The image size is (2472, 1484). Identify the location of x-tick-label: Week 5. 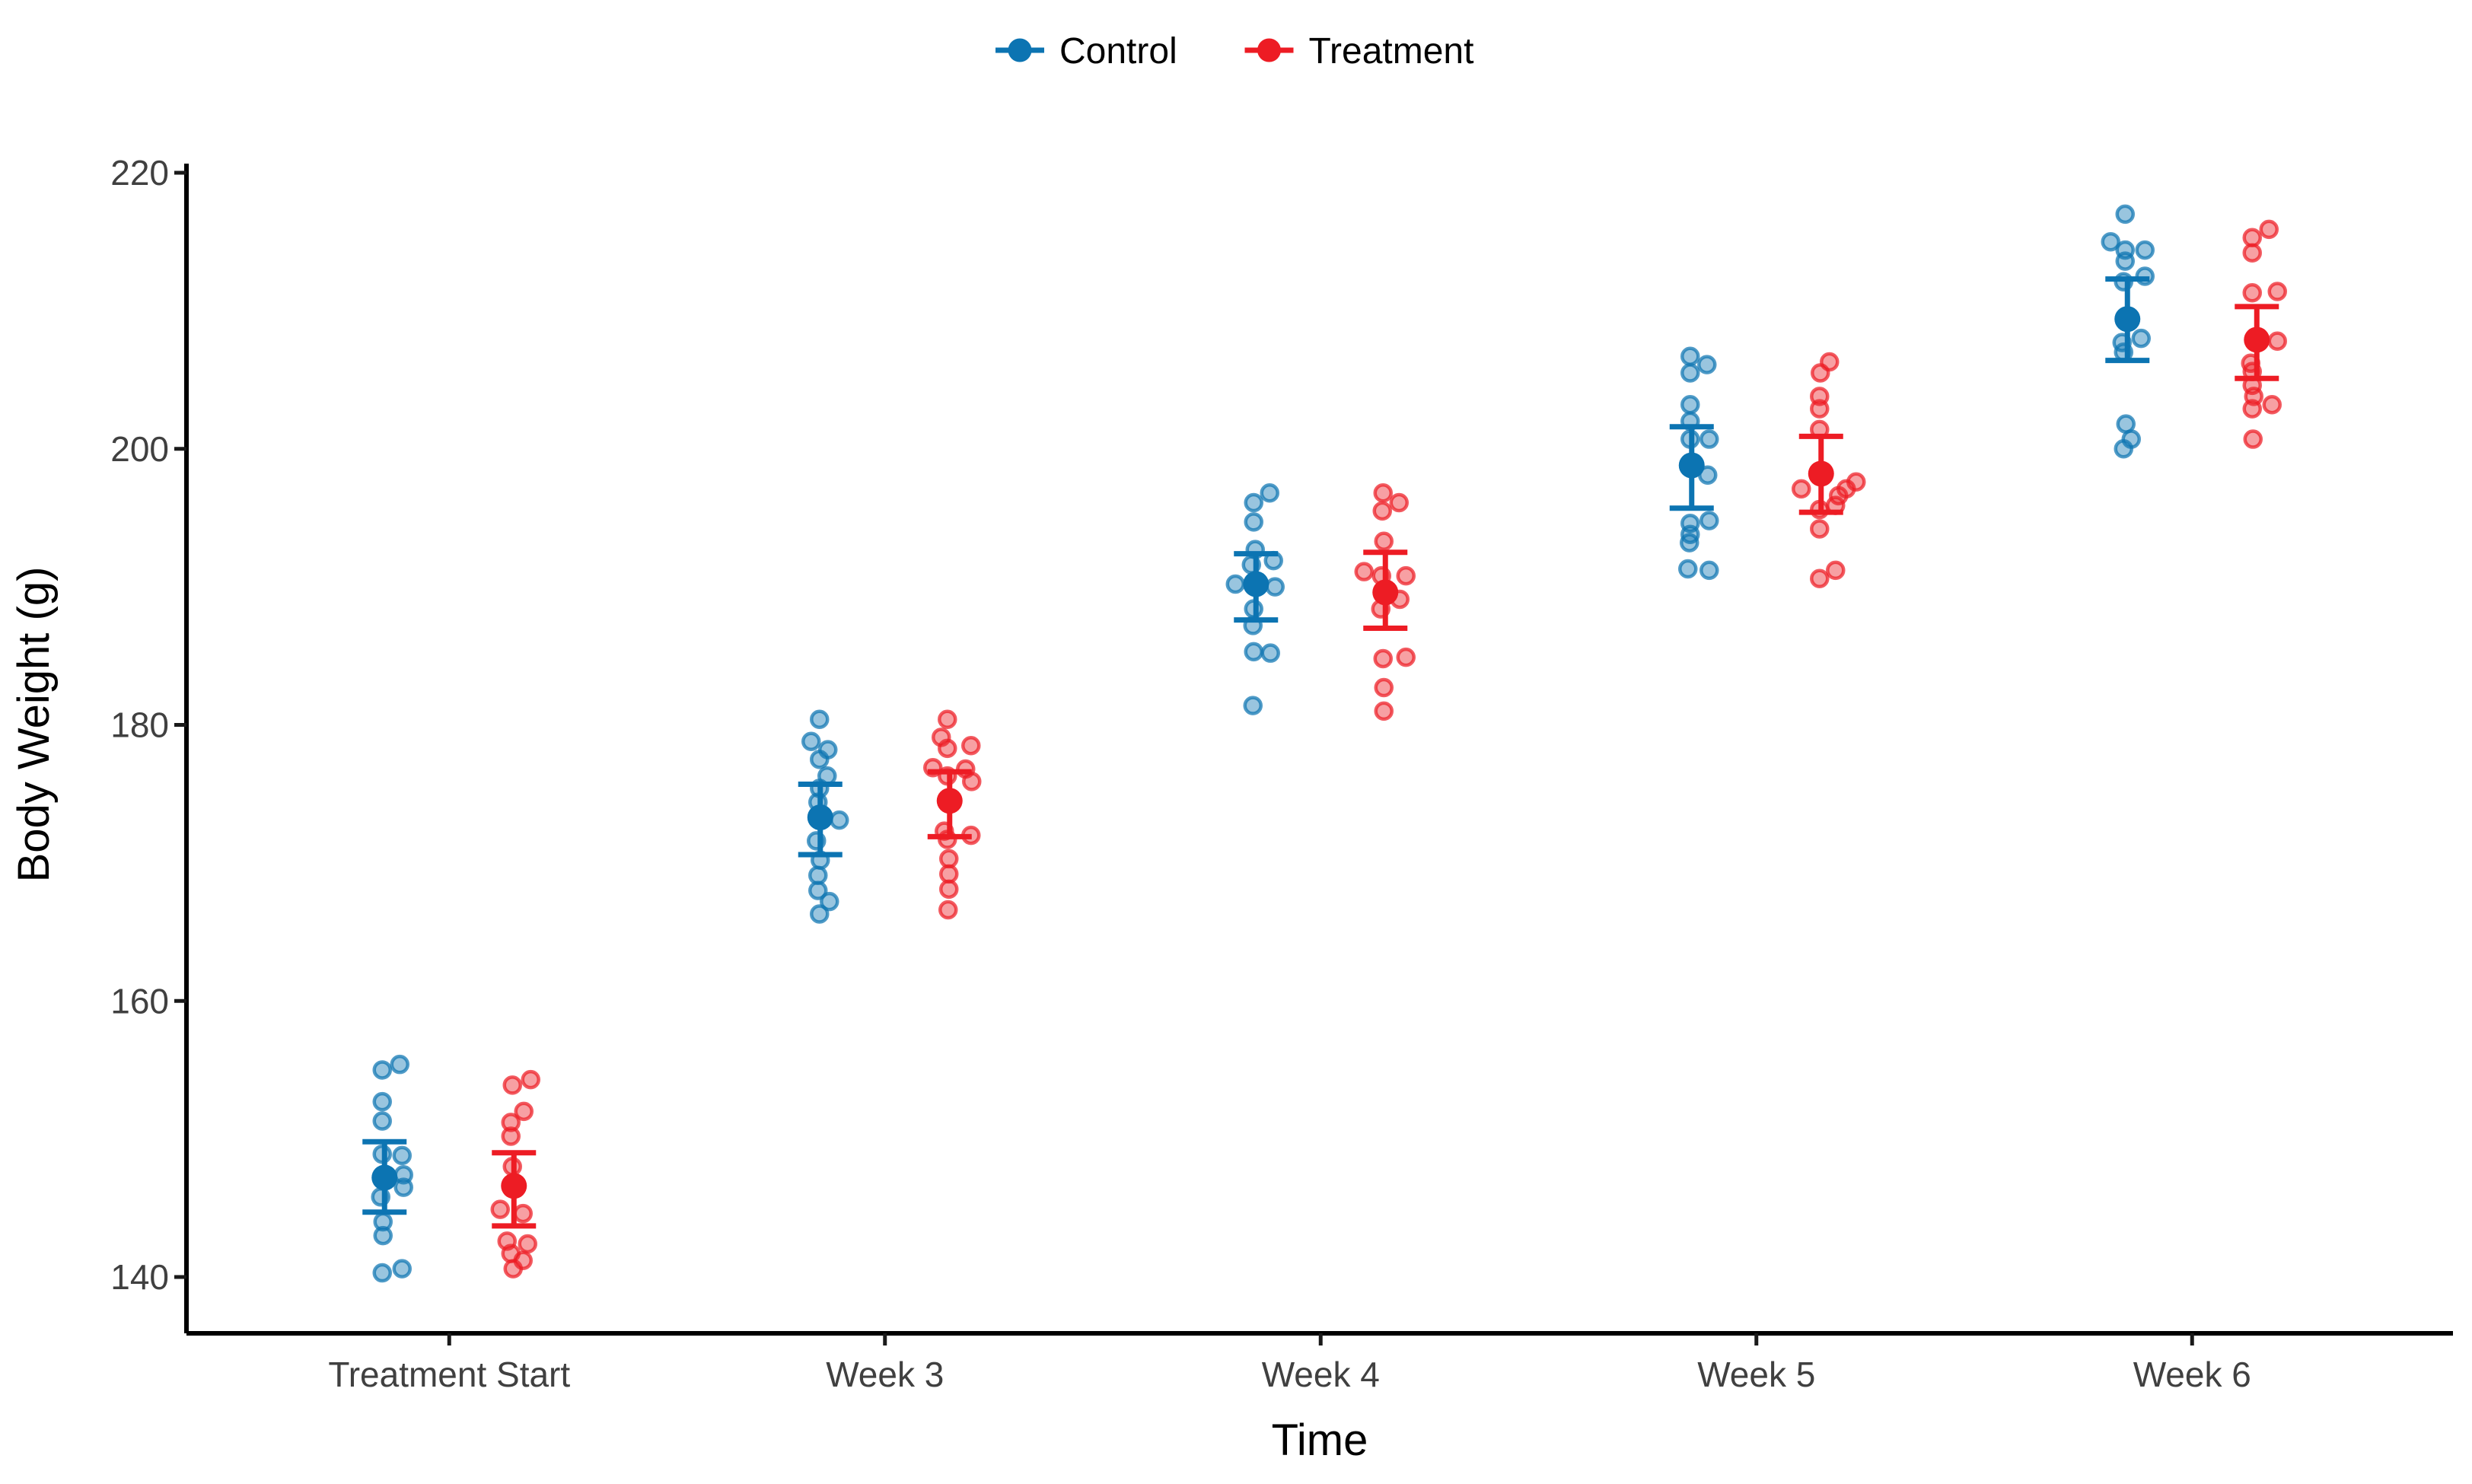
(1756, 1374).